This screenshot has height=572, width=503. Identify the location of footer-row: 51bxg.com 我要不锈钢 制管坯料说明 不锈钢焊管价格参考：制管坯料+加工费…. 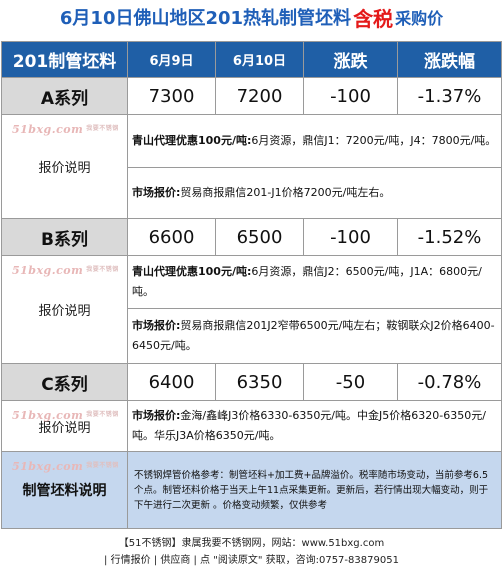
(251, 490).